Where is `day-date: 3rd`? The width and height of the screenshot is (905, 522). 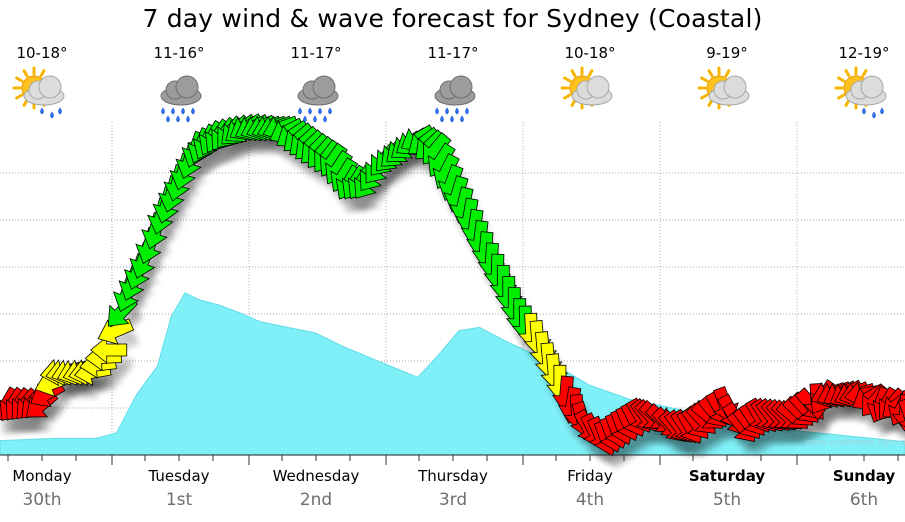
day-date: 3rd is located at coordinates (453, 500).